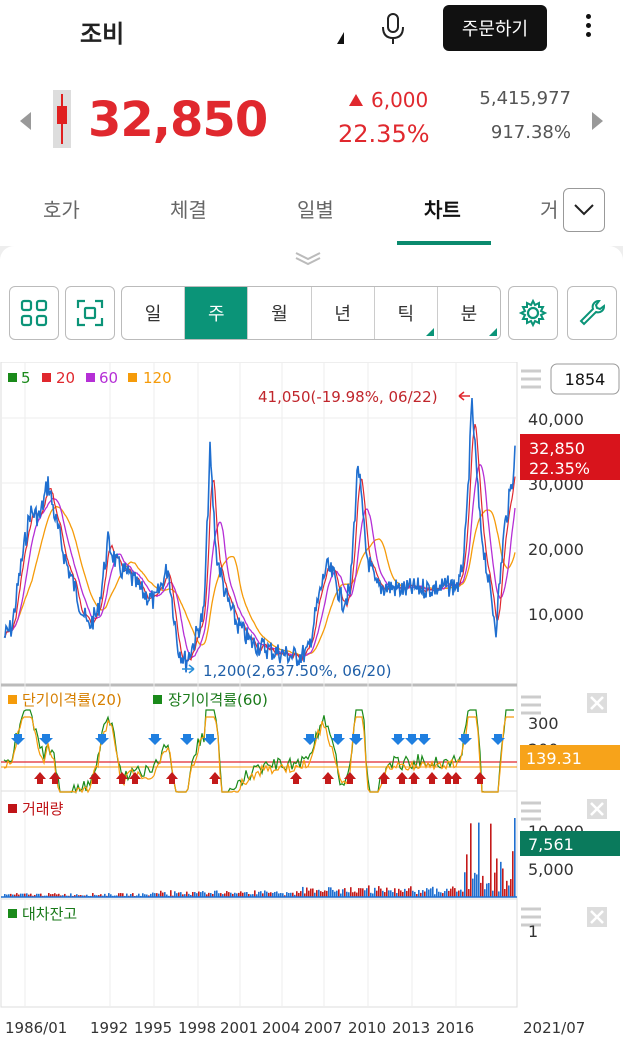  What do you see at coordinates (556, 419) in the screenshot?
I see `price-axis-40000: 40,000` at bounding box center [556, 419].